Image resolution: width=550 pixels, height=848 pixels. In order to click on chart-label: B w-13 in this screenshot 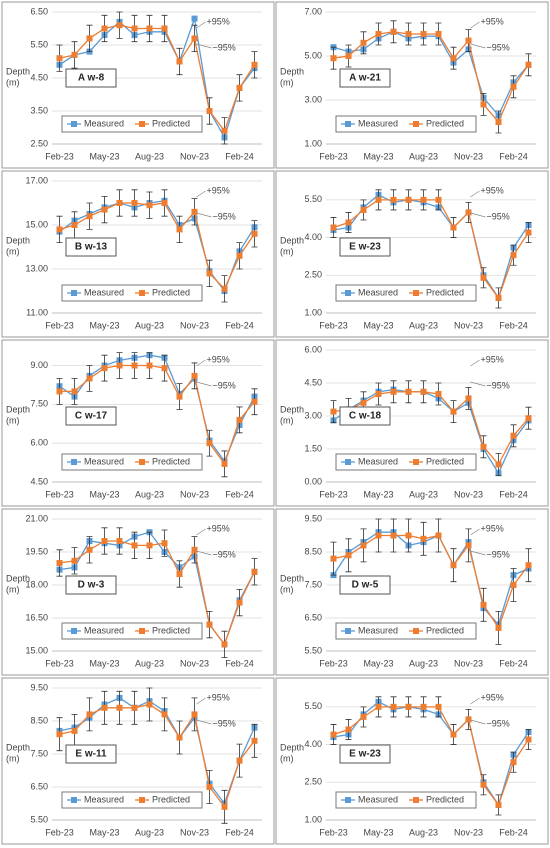, I will do `click(91, 247)`.